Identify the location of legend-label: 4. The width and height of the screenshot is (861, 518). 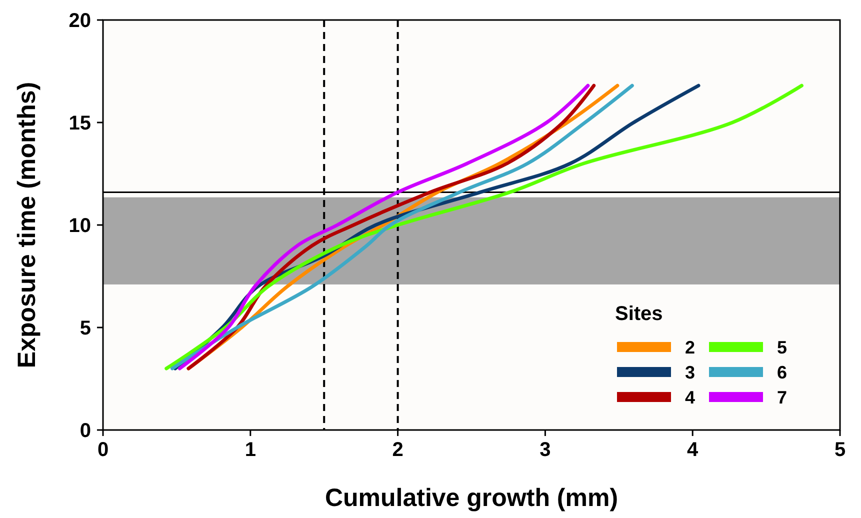
(690, 397).